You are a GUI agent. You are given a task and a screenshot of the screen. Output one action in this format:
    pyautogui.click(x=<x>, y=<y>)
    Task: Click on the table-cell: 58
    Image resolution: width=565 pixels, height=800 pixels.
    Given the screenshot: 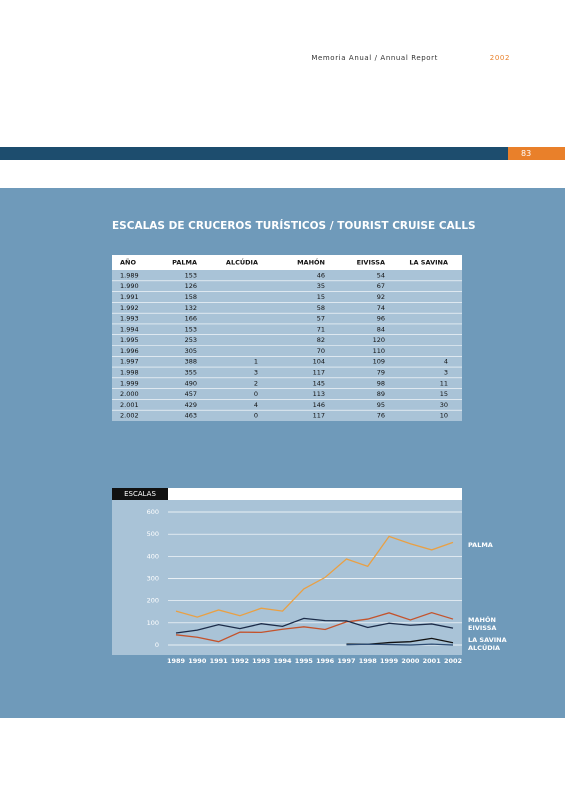 What is the action you would take?
    pyautogui.click(x=321, y=308)
    